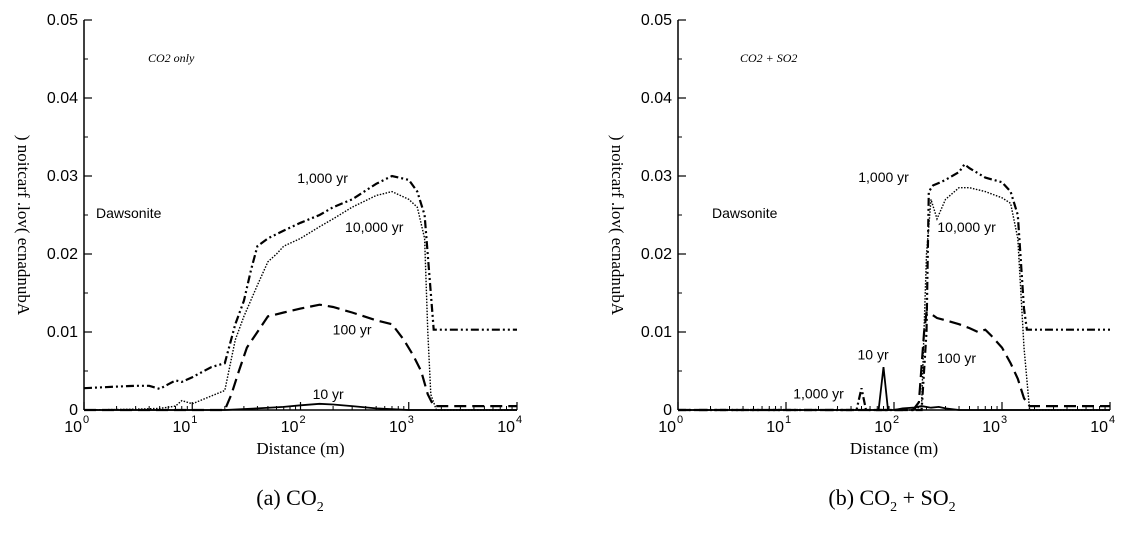  What do you see at coordinates (171, 58) in the screenshot?
I see `scenario-annotation: CO2 only` at bounding box center [171, 58].